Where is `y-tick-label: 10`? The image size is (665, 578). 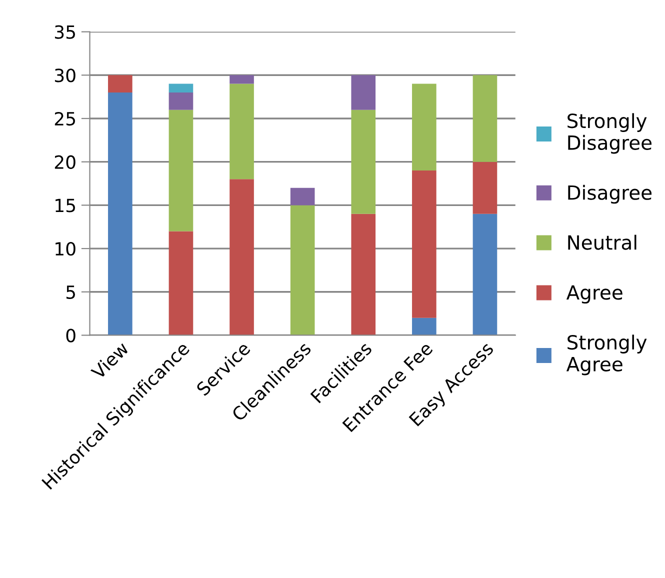 y-tick-label: 10 is located at coordinates (66, 249).